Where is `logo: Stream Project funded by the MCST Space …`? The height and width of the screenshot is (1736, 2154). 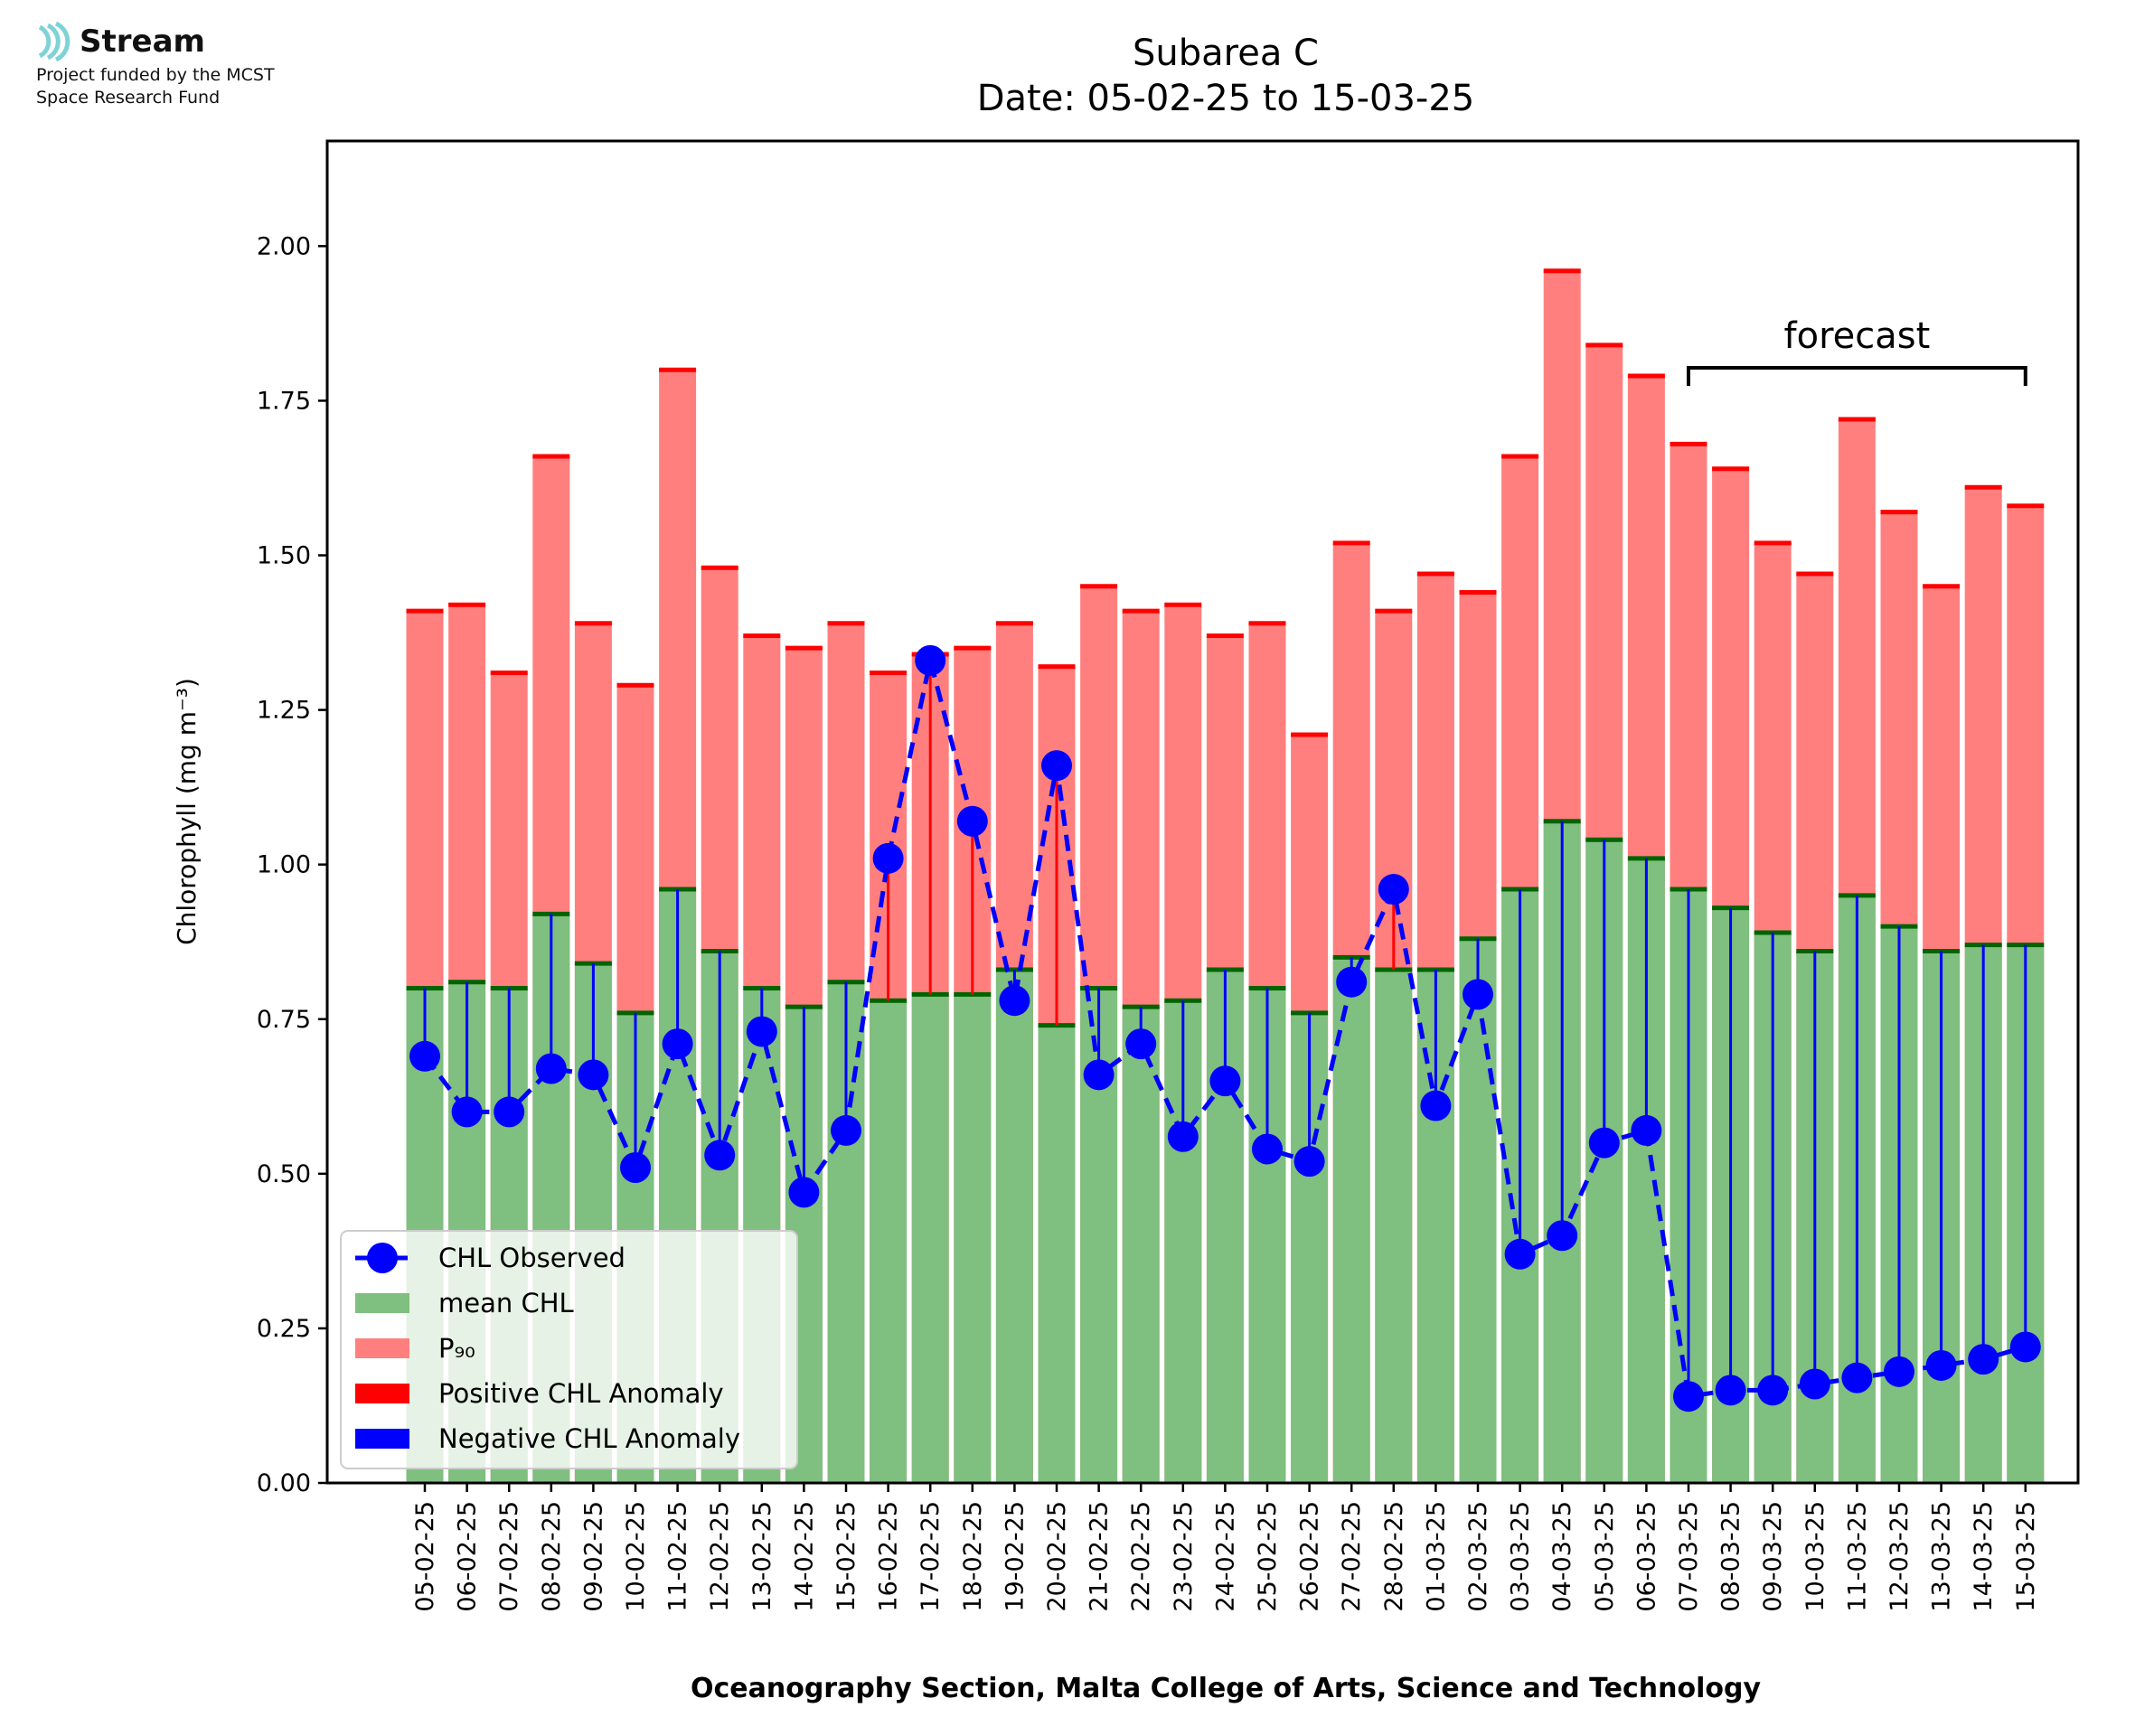 logo: Stream Project funded by the MCST Space … is located at coordinates (206, 69).